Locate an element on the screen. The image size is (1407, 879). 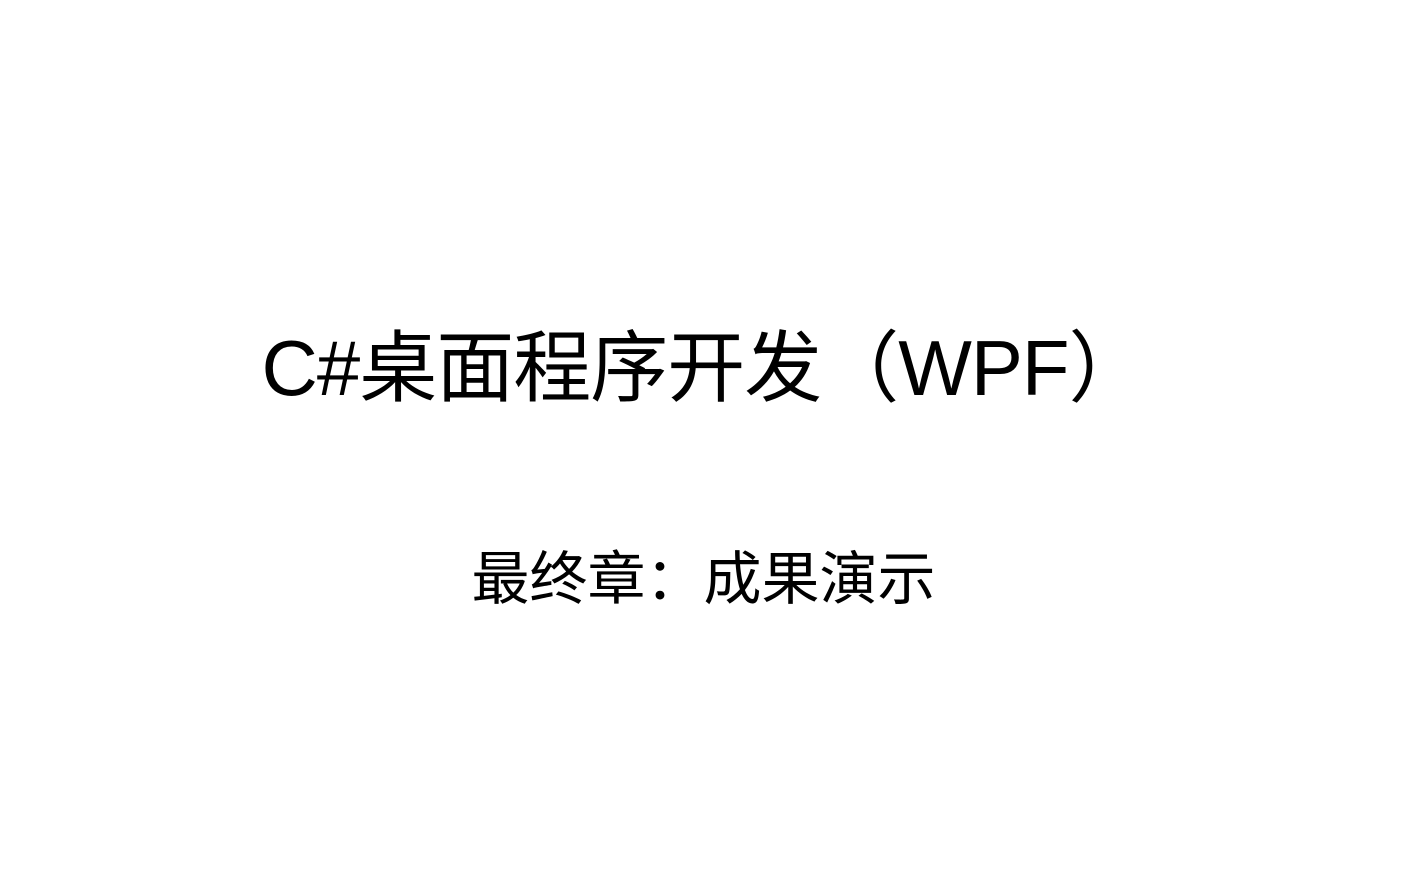
slide-title: C#桌面程序开发（WPF） is located at coordinates (703, 368).